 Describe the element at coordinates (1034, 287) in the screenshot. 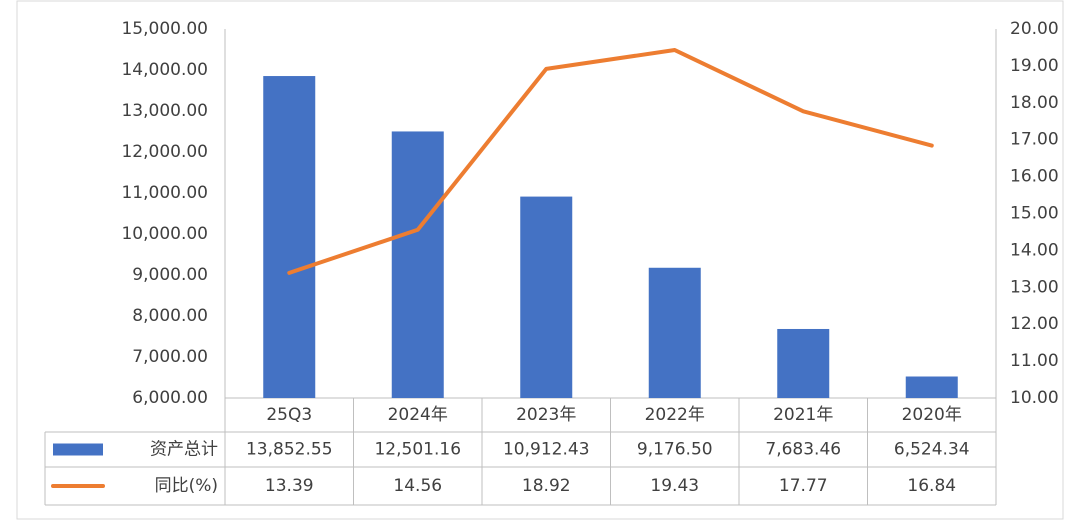

I see `y2-tick-label: 13.00` at that location.